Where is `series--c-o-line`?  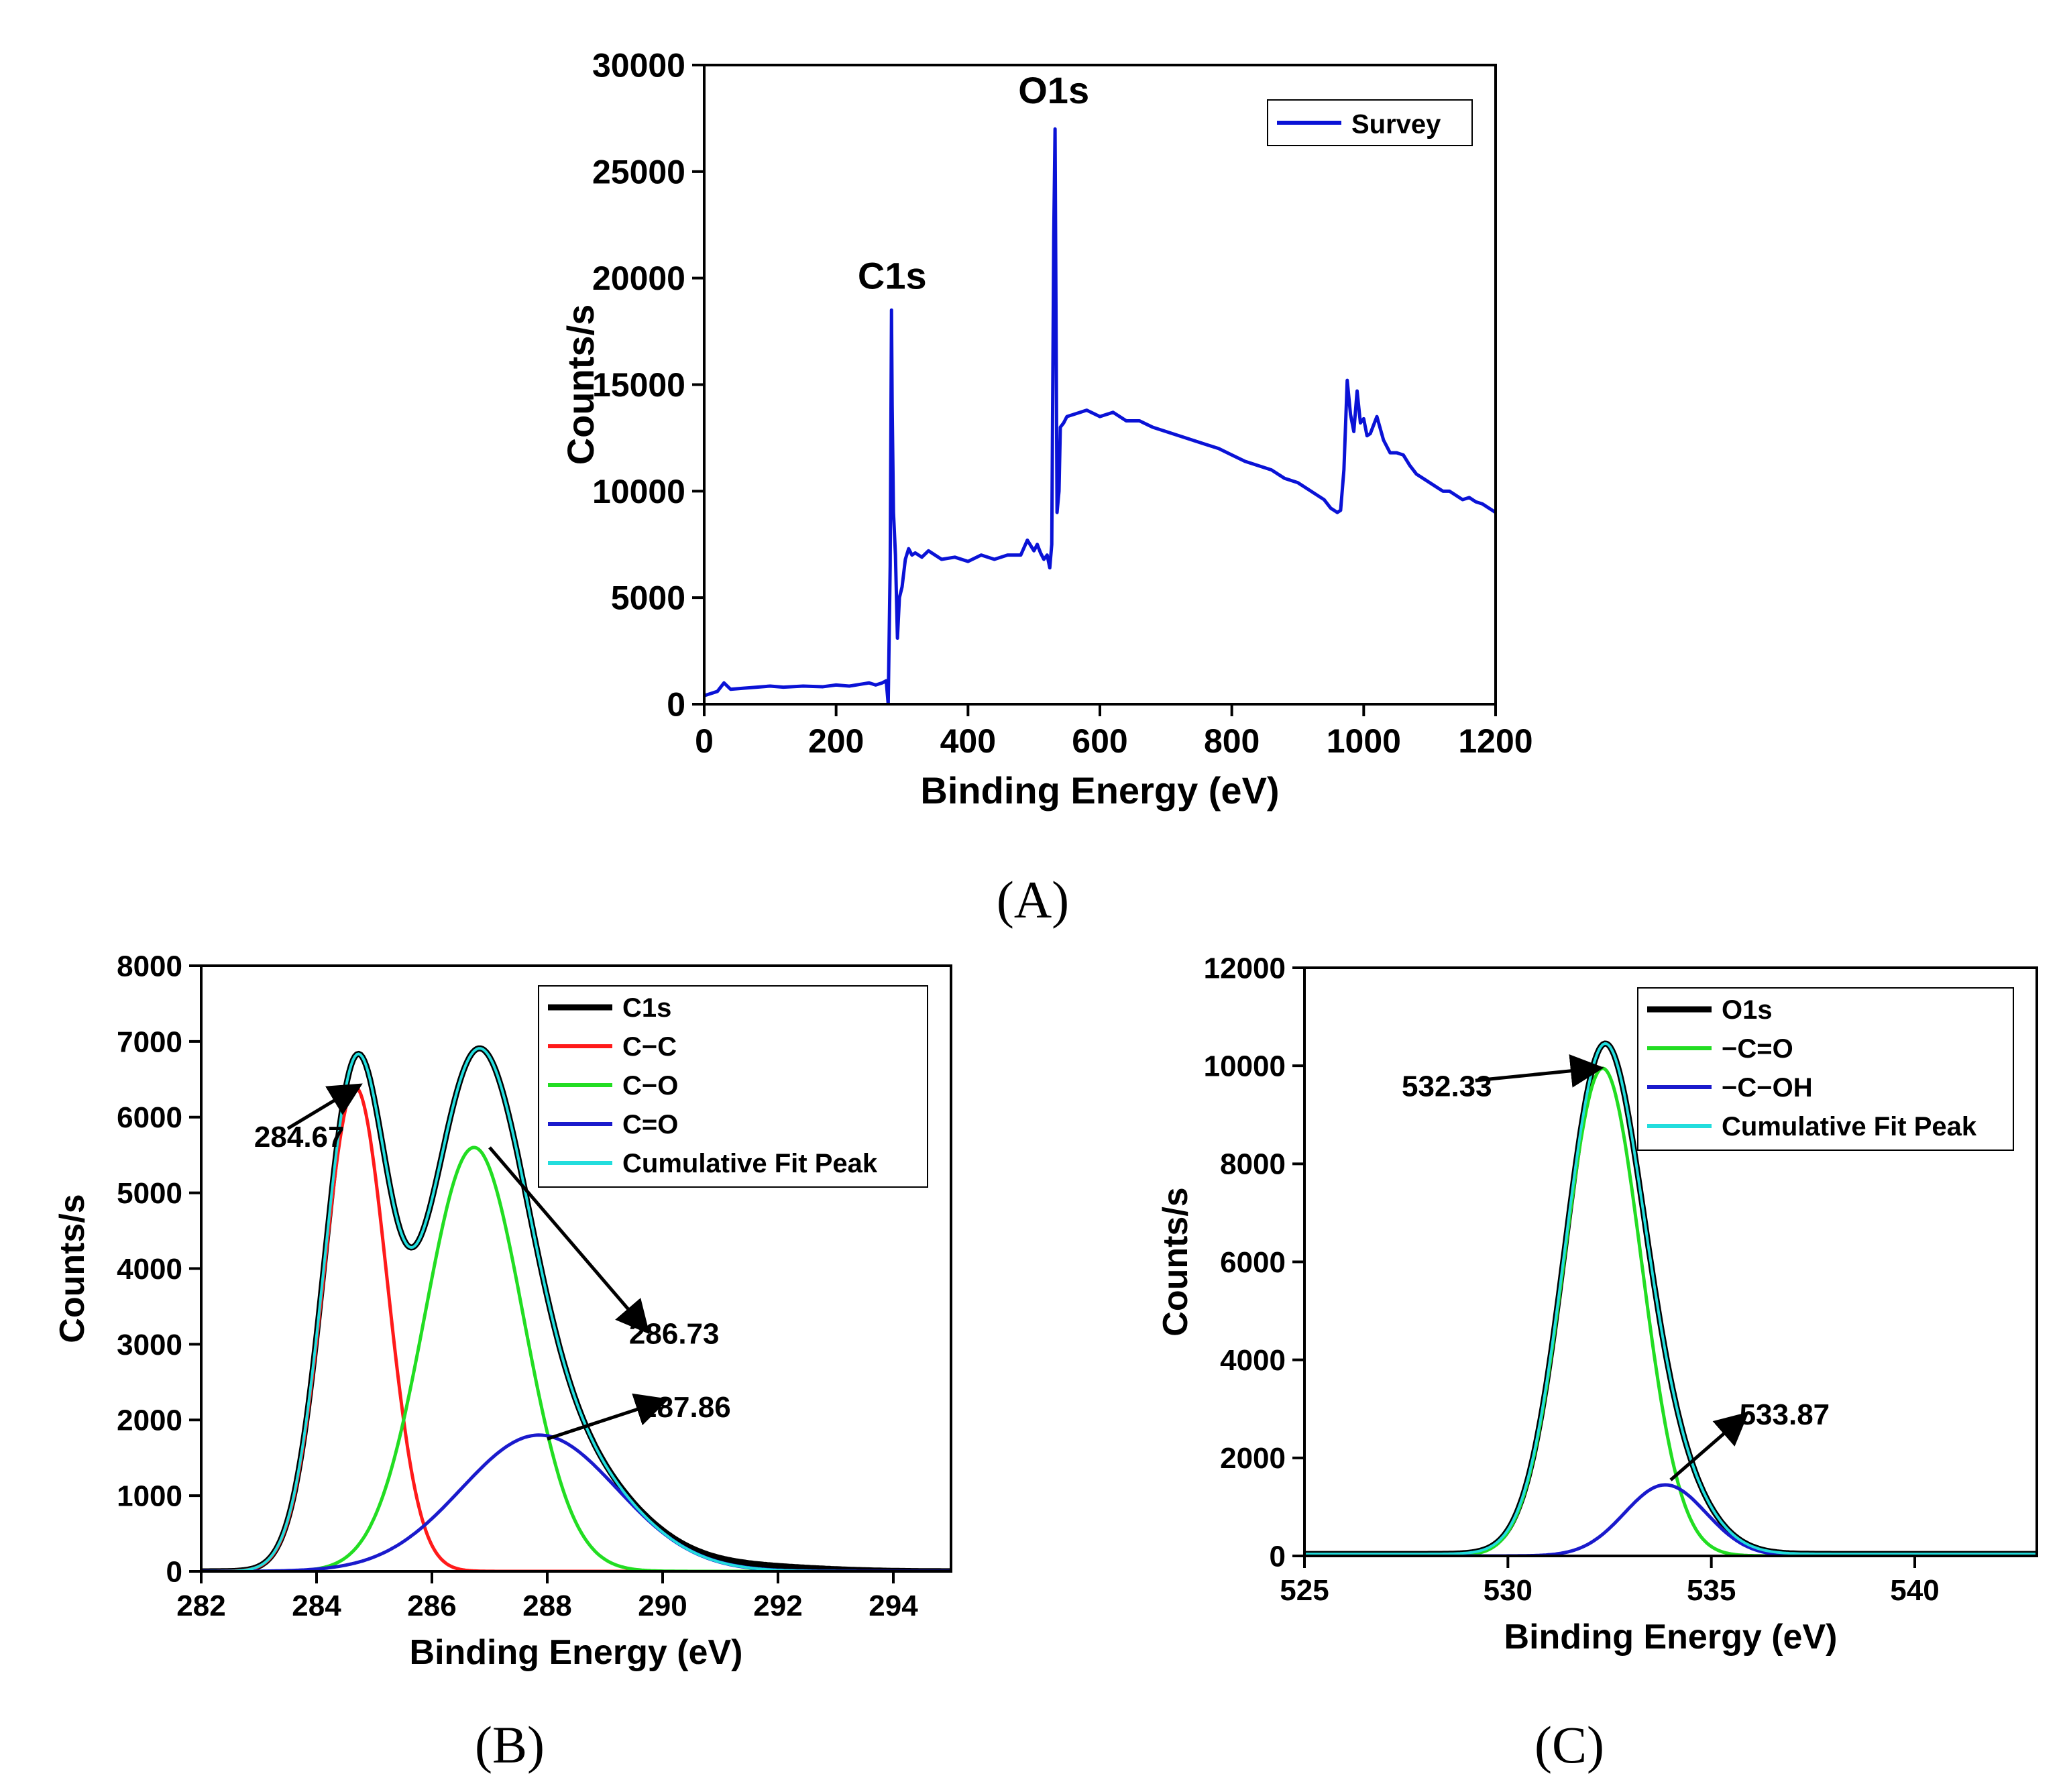
series--c-o-line is located at coordinates (1671, 1311).